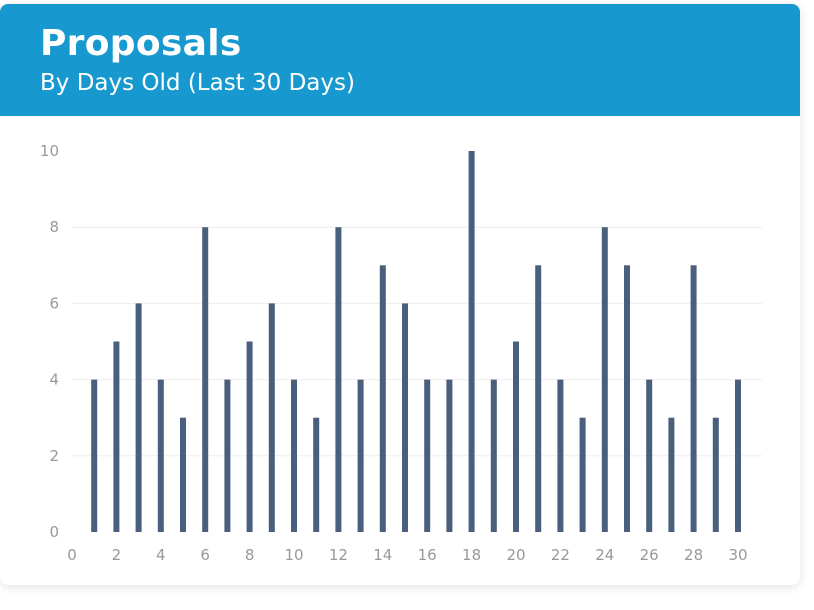 This screenshot has height=610, width=814. What do you see at coordinates (72, 555) in the screenshot?
I see `x-tick-label: 0` at bounding box center [72, 555].